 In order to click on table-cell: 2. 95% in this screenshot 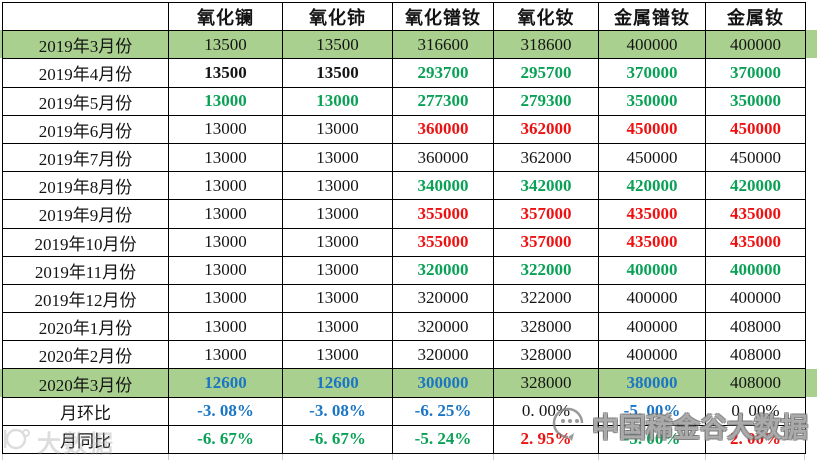, I will do `click(546, 439)`.